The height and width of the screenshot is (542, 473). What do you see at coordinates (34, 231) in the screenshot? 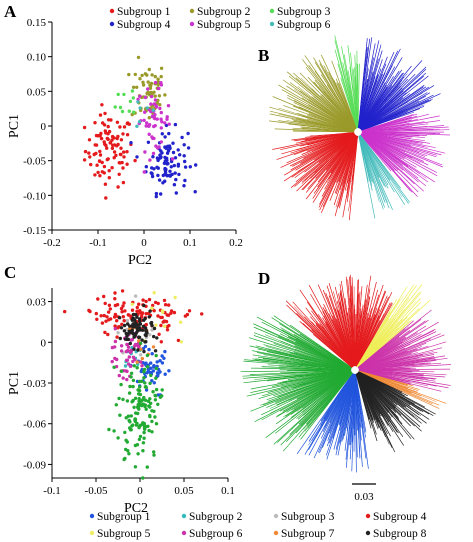
I see `y-tick-label: -0.15` at bounding box center [34, 231].